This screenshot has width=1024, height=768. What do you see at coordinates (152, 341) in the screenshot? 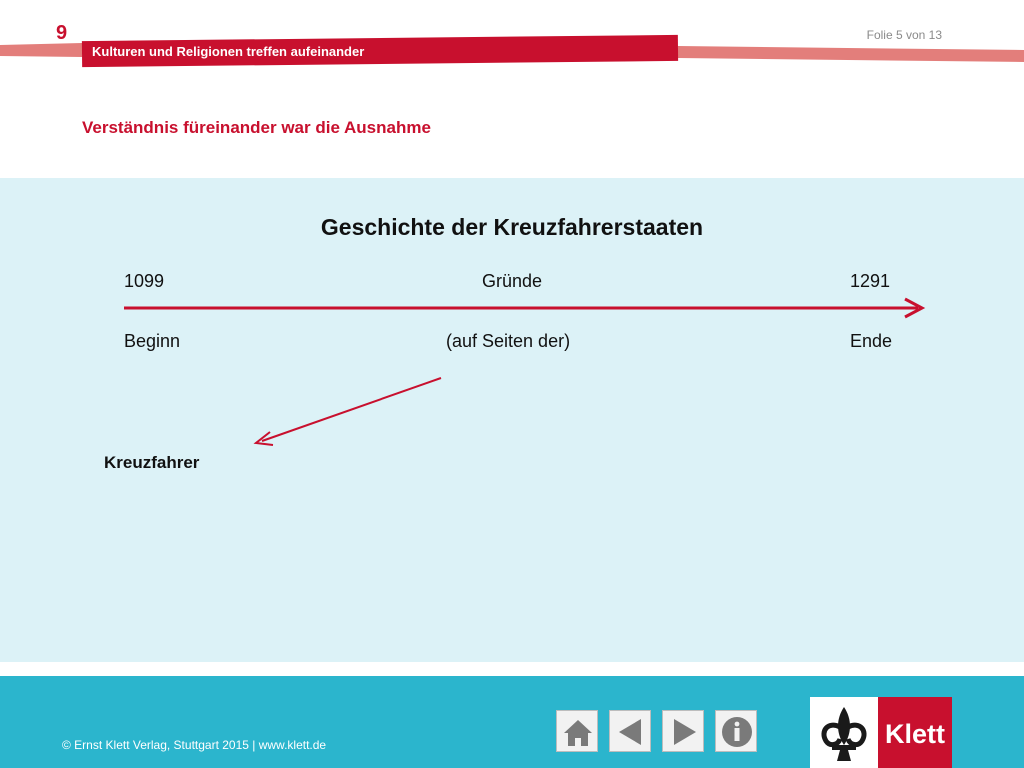
I see `timeline-start-label: Beginn` at bounding box center [152, 341].